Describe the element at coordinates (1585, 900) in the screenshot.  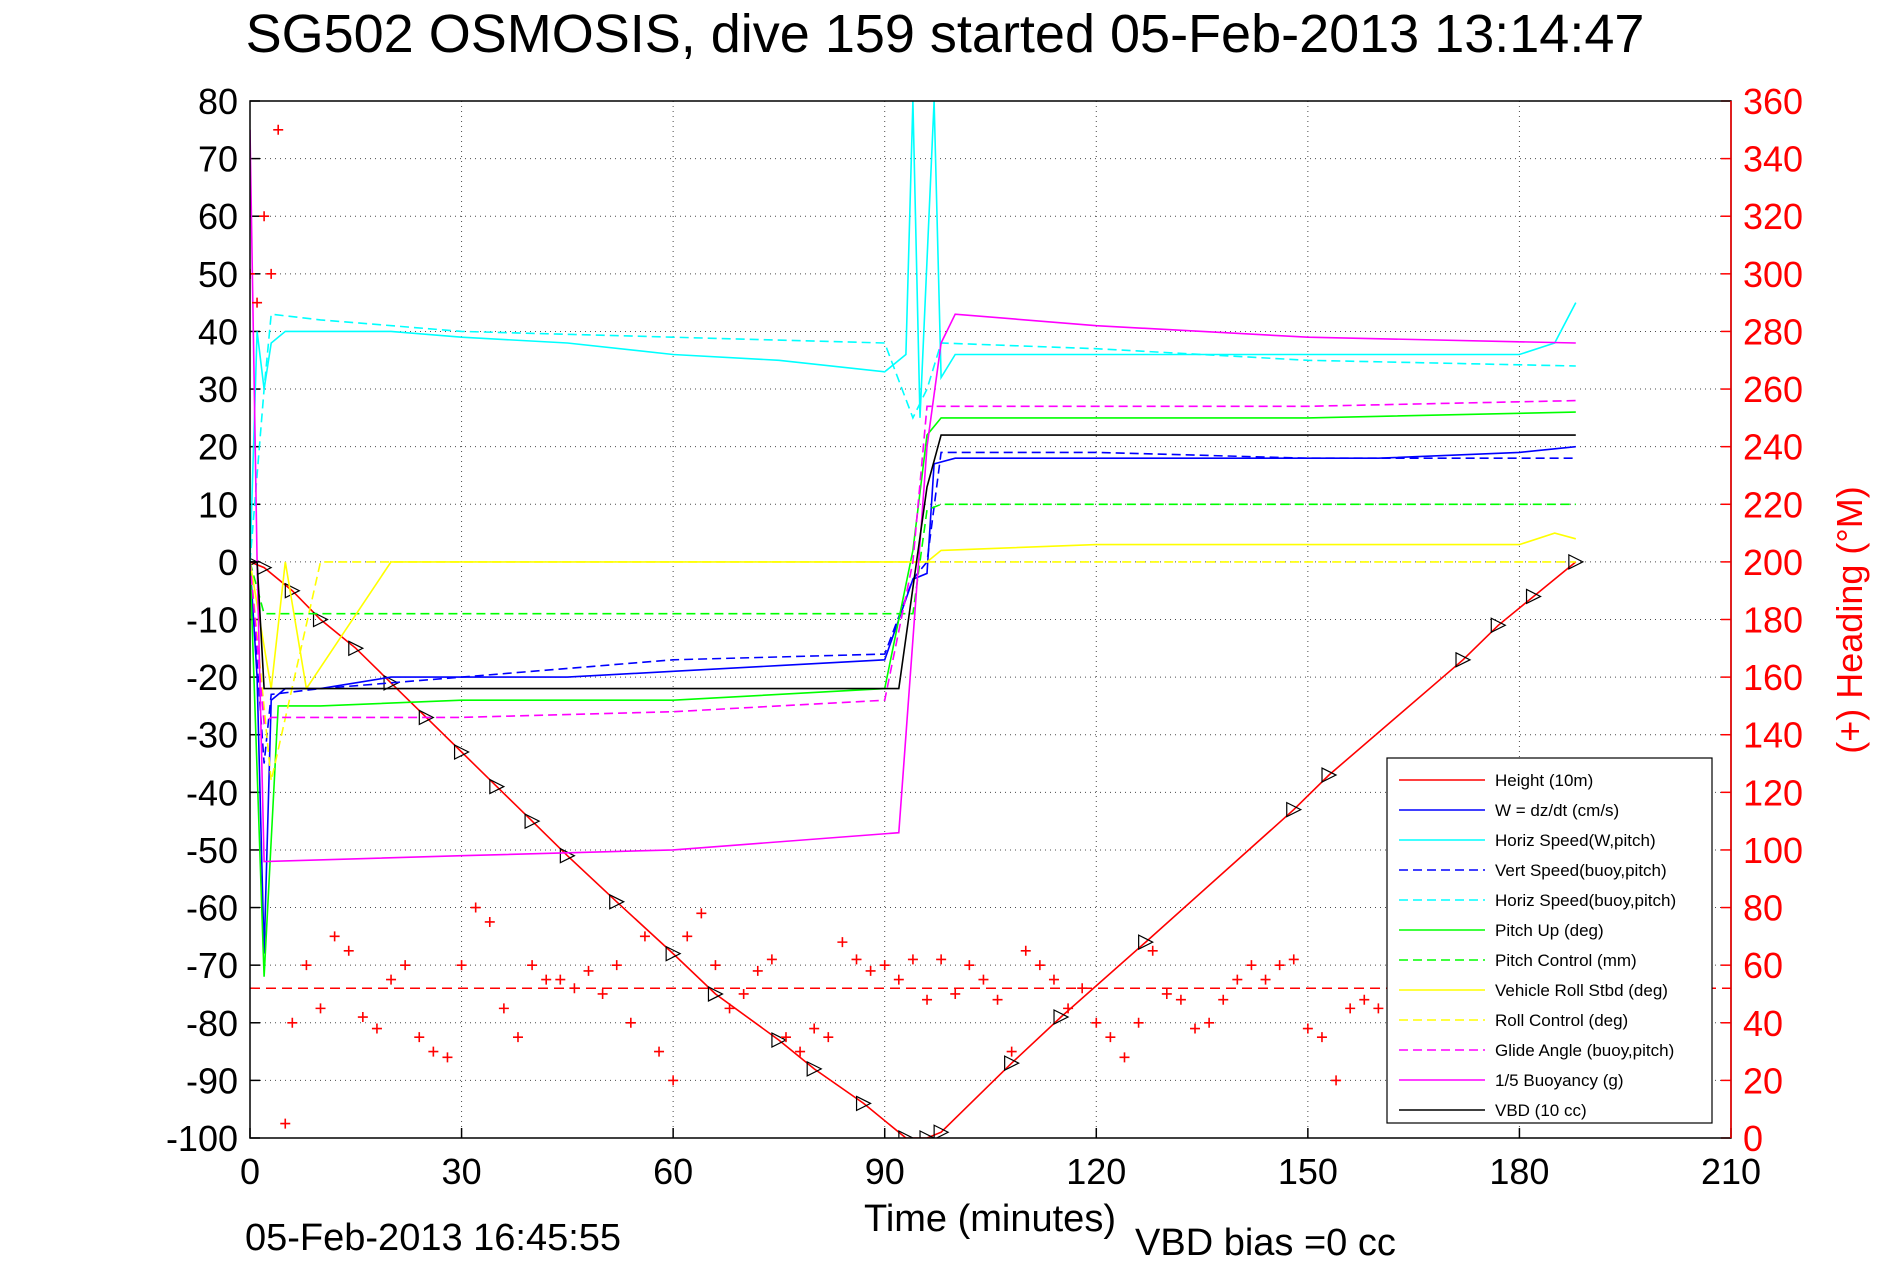
I see `legend-label: Horiz Speed(buoy,pitch)` at that location.